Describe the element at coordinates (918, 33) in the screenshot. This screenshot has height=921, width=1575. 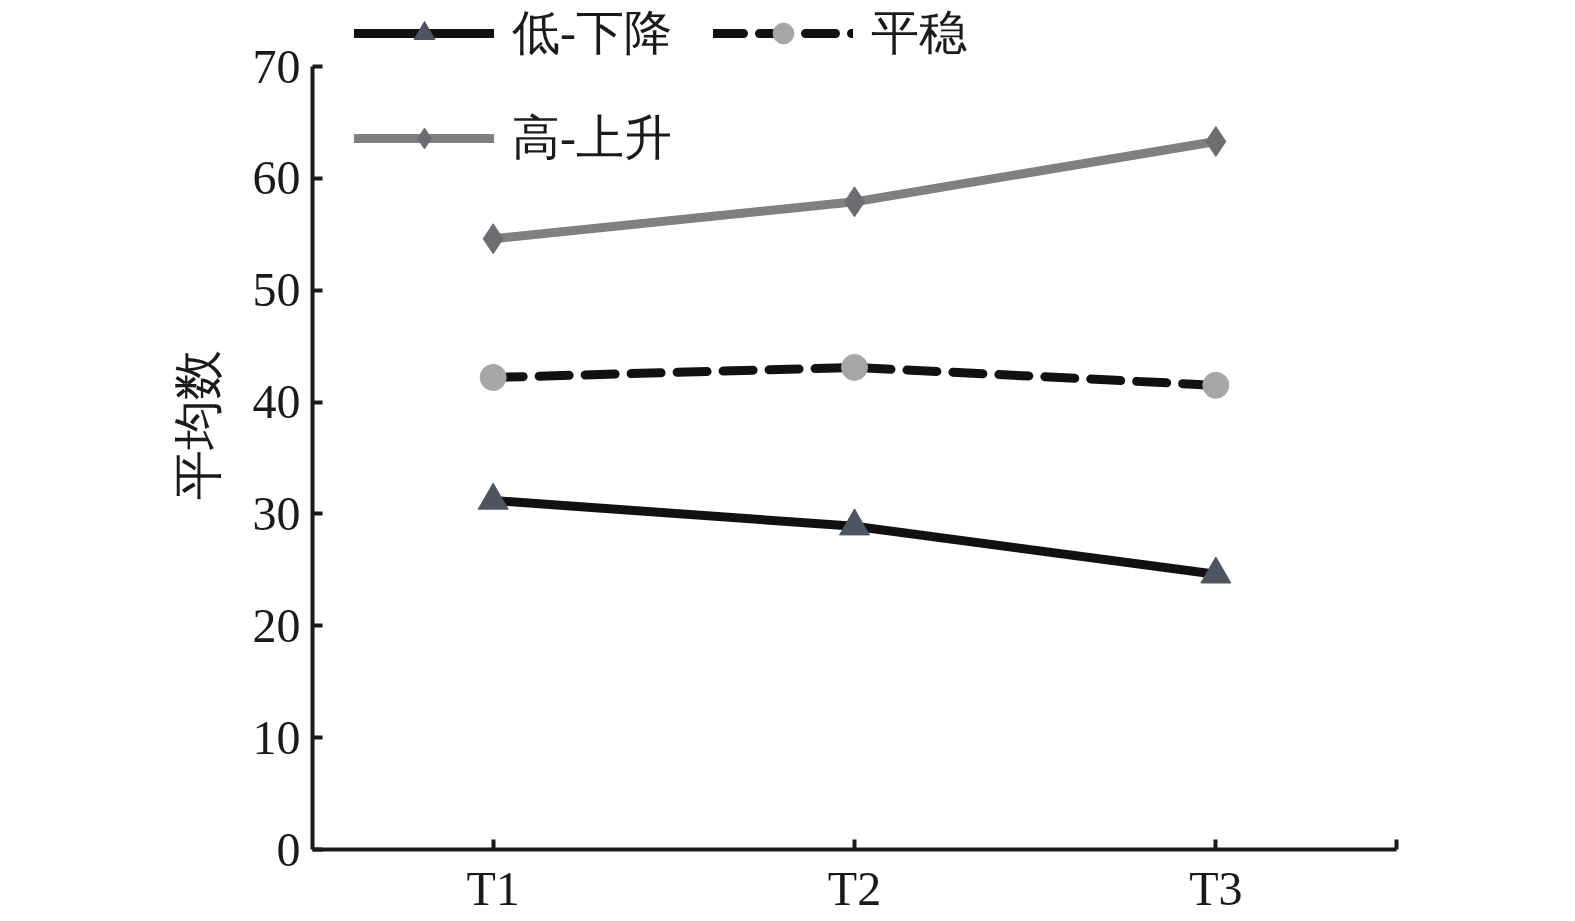
I see `legend-label: 平稳` at that location.